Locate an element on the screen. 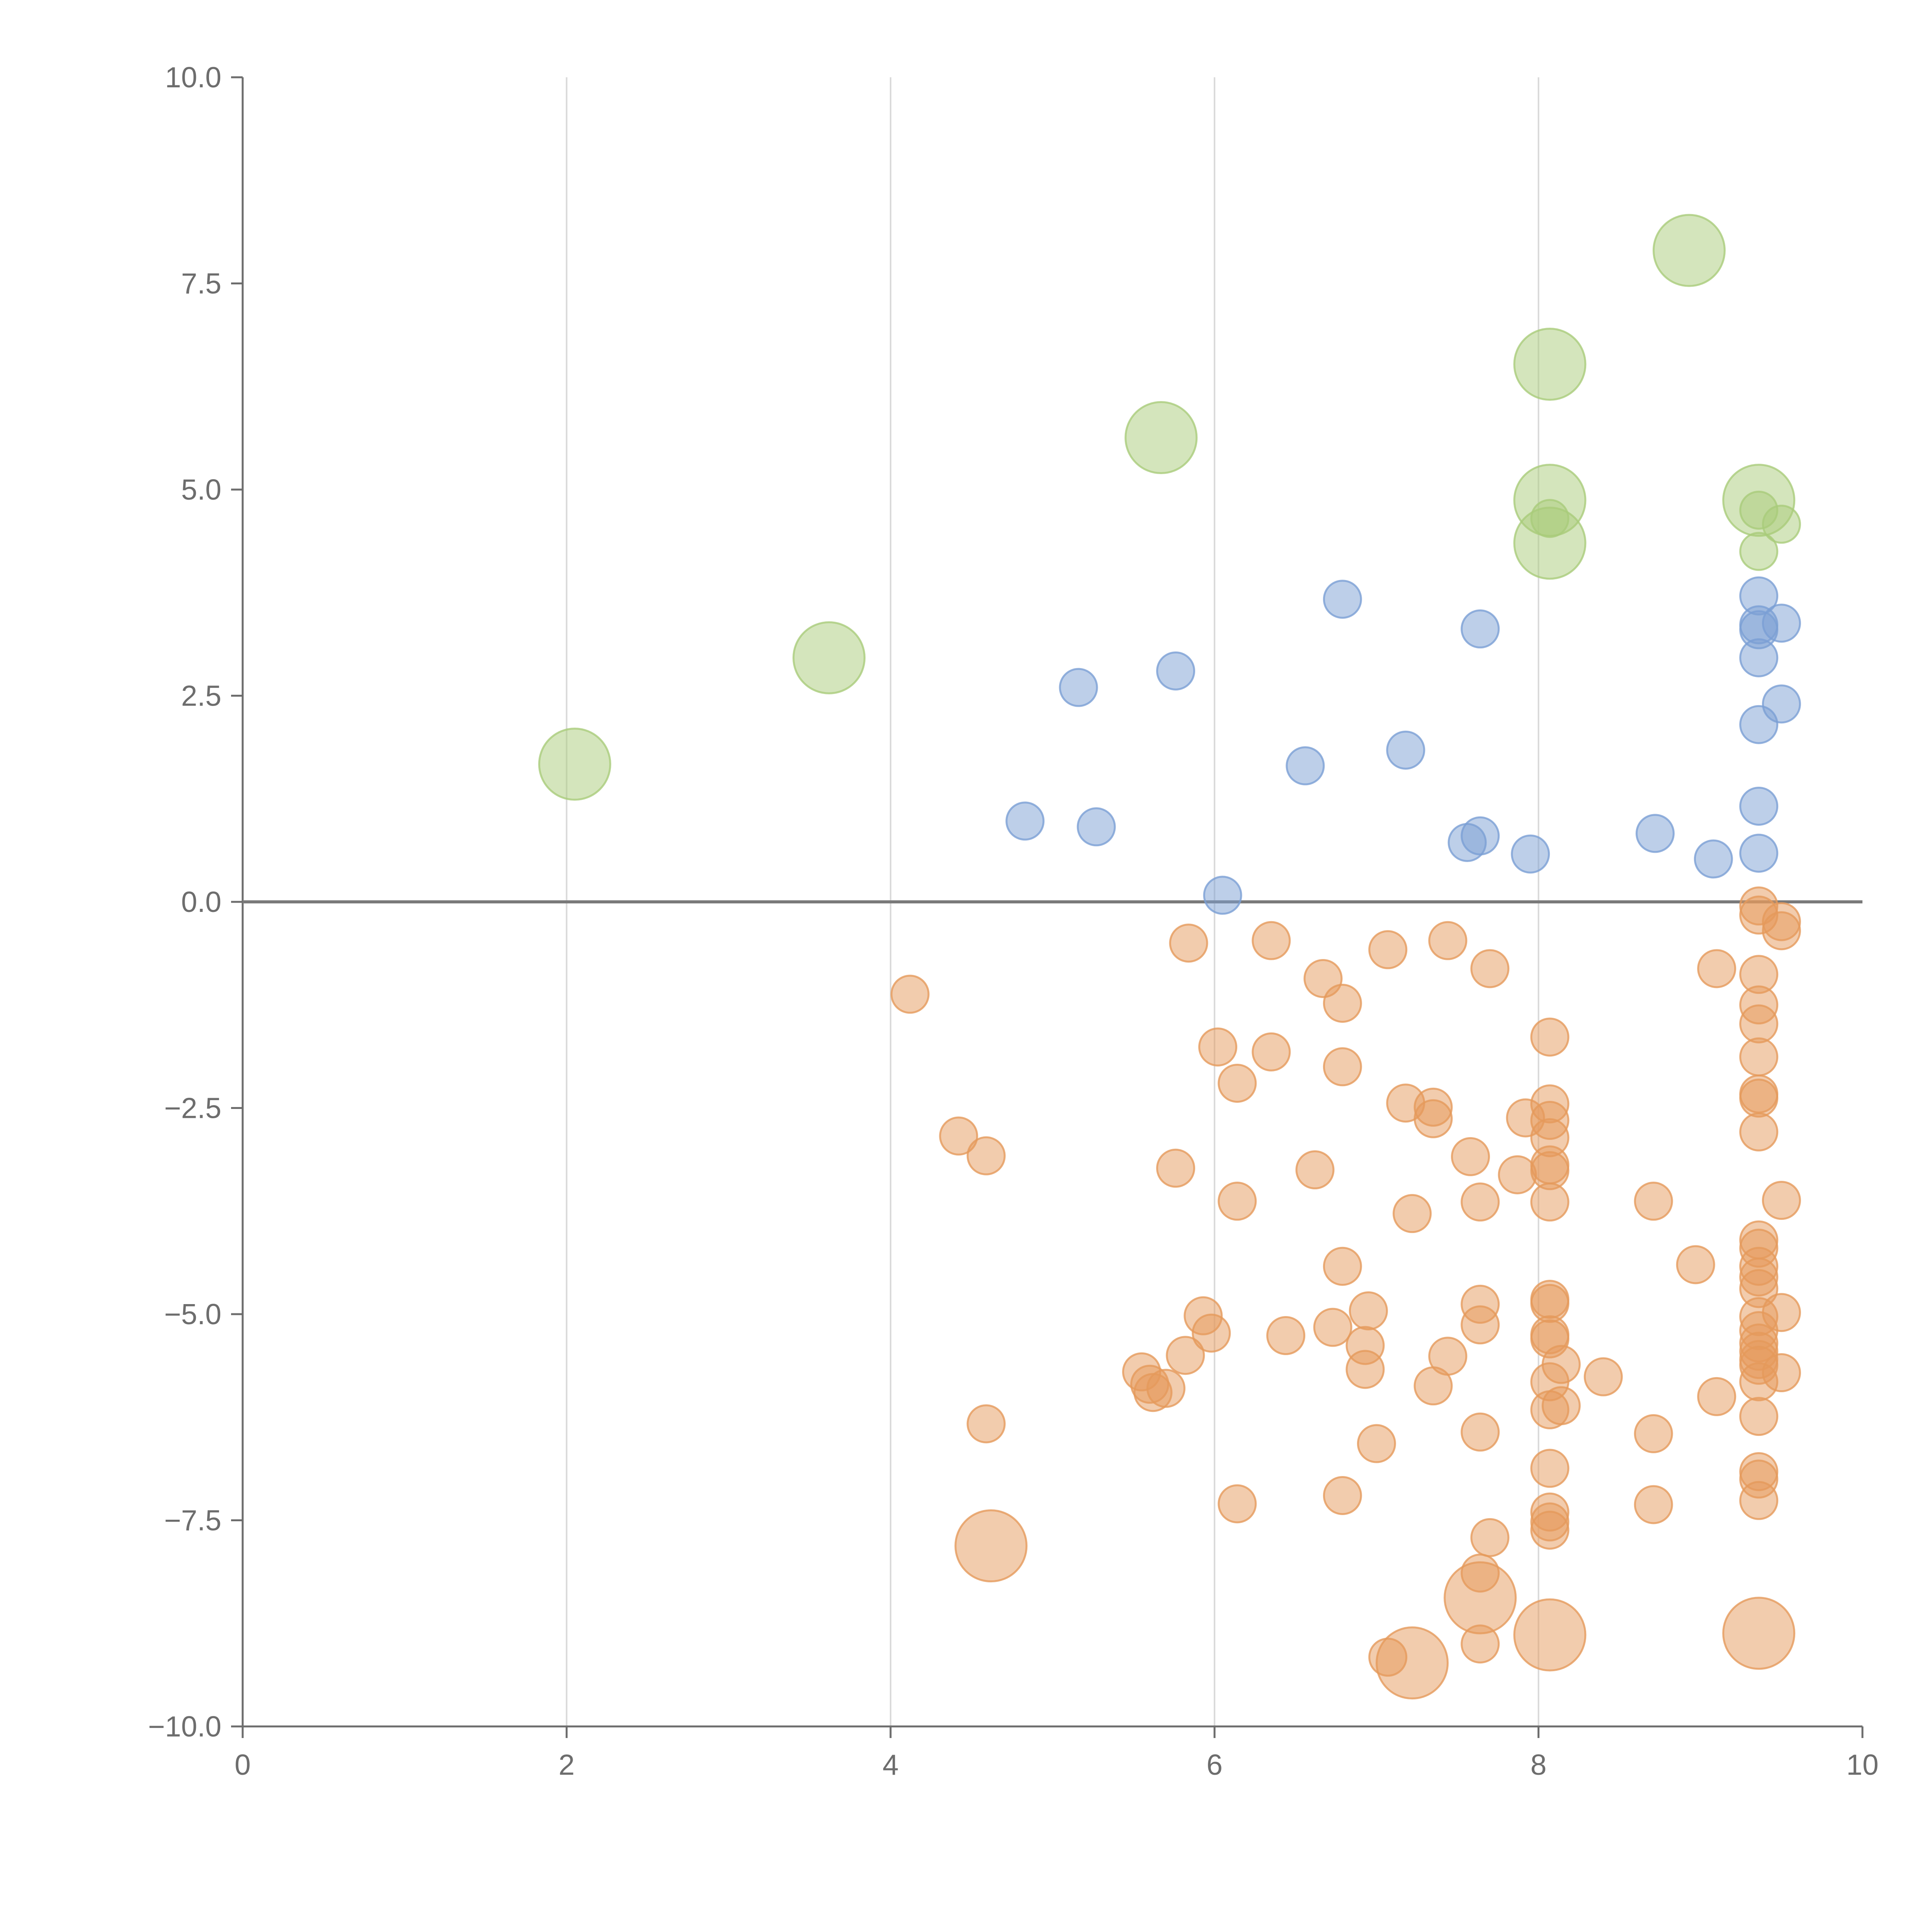  x-tick-label: 8 is located at coordinates (1539, 1765).